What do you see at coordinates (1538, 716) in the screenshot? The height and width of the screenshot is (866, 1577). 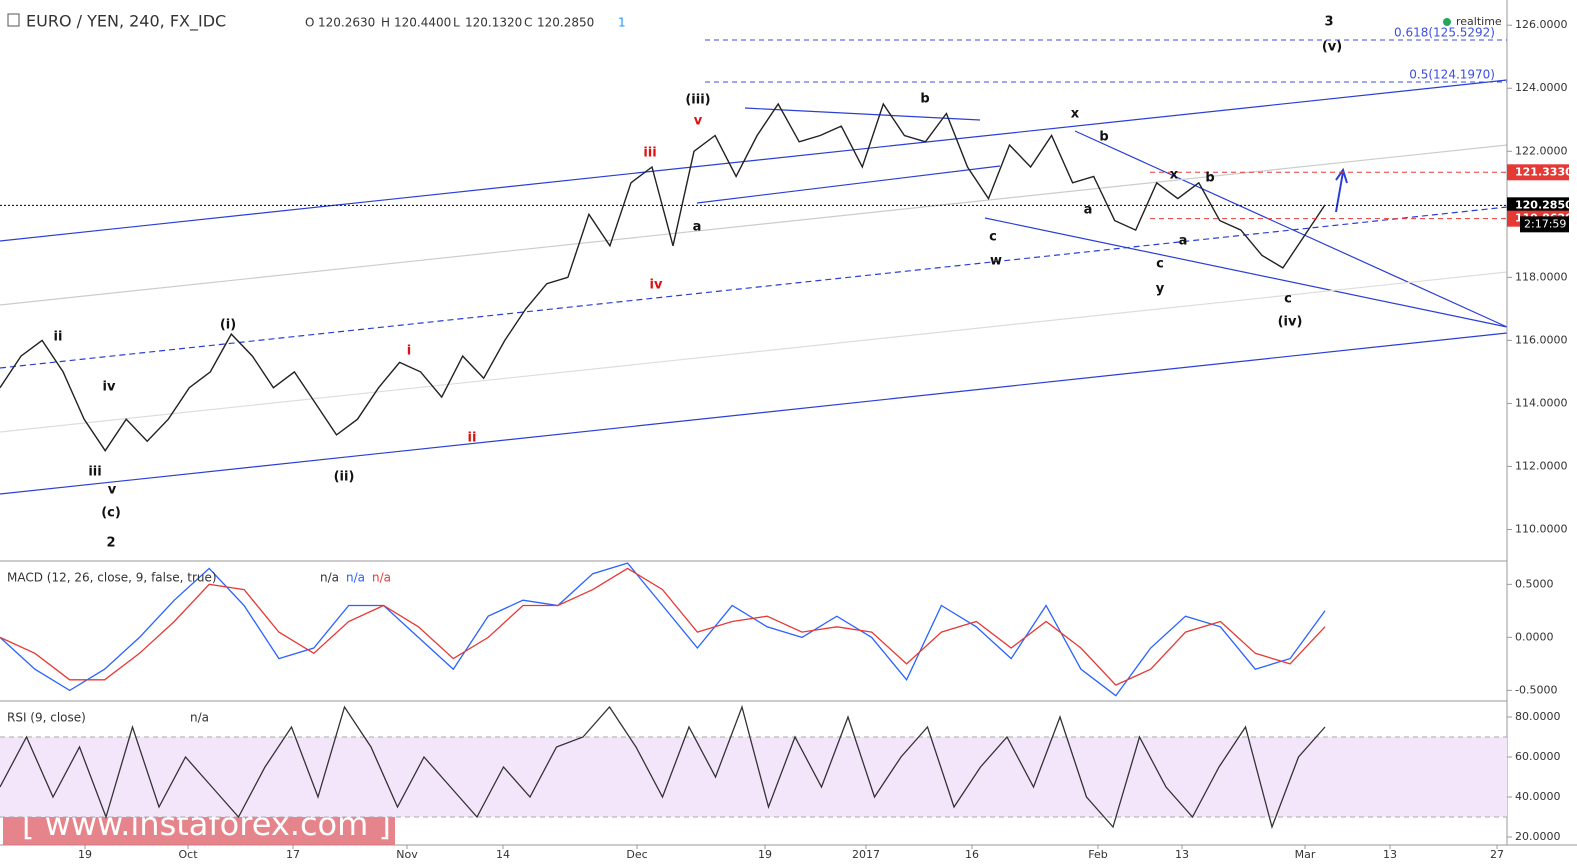 I see `y-tick-label: 80.0000` at bounding box center [1538, 716].